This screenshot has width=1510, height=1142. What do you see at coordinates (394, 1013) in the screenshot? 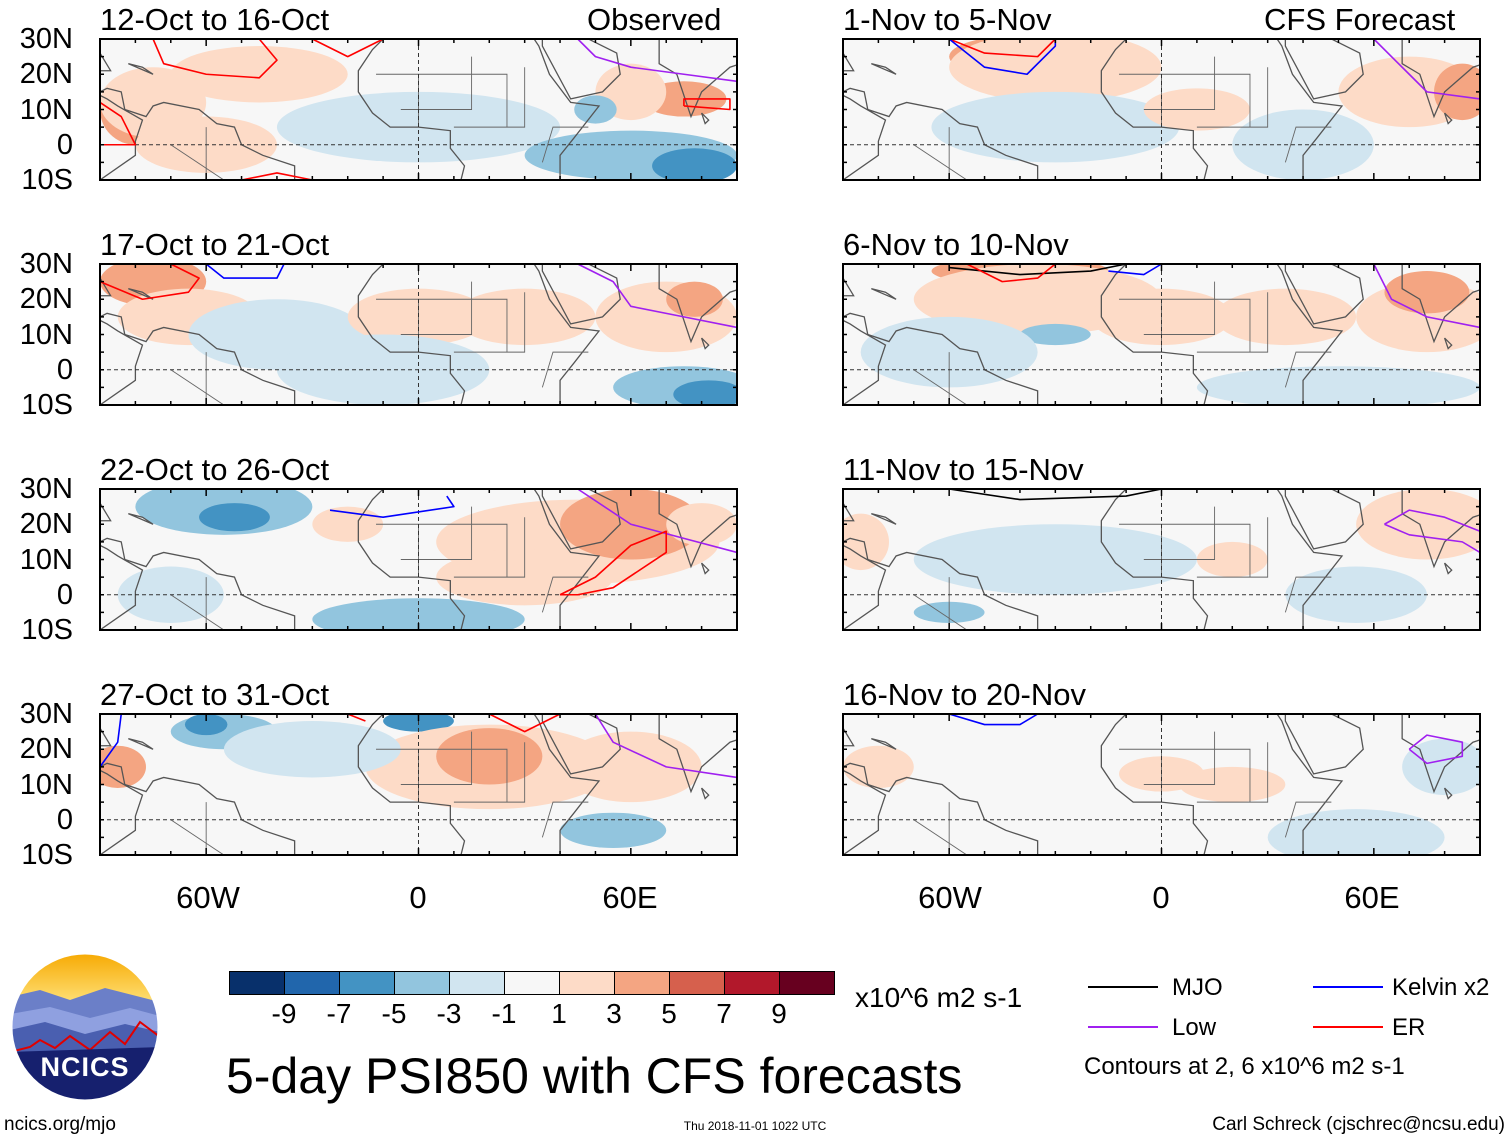
I see `colorbar-tick-label: -5` at bounding box center [394, 1013].